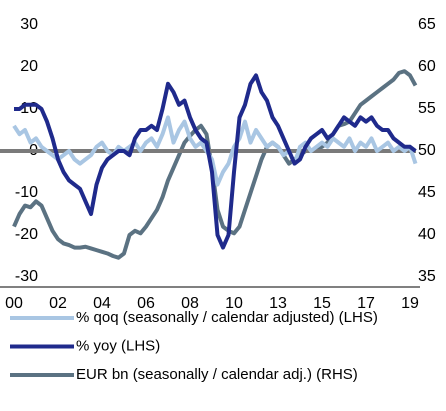  What do you see at coordinates (322, 303) in the screenshot?
I see `x-tick-label: 15` at bounding box center [322, 303].